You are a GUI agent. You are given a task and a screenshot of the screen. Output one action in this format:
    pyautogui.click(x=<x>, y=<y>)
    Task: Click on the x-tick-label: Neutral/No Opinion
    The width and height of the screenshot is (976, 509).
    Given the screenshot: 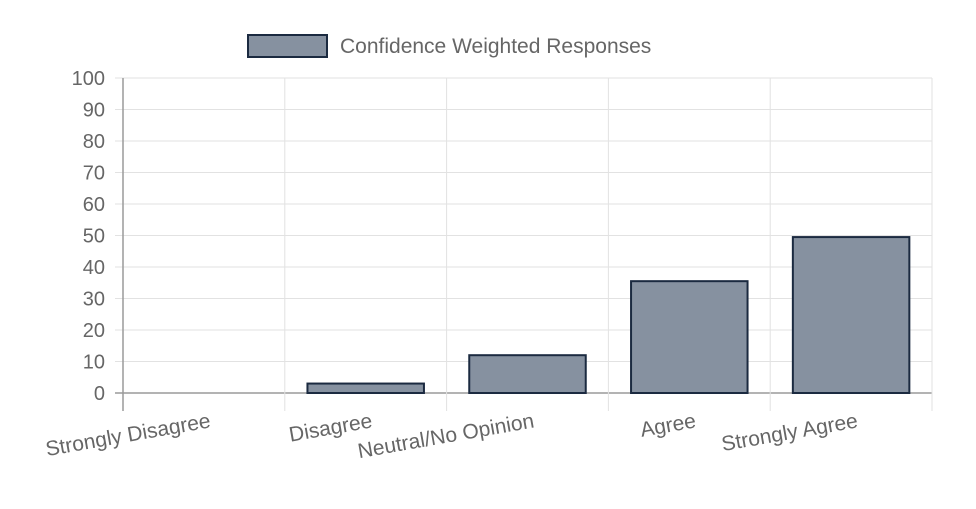 What is the action you would take?
    pyautogui.click(x=446, y=436)
    